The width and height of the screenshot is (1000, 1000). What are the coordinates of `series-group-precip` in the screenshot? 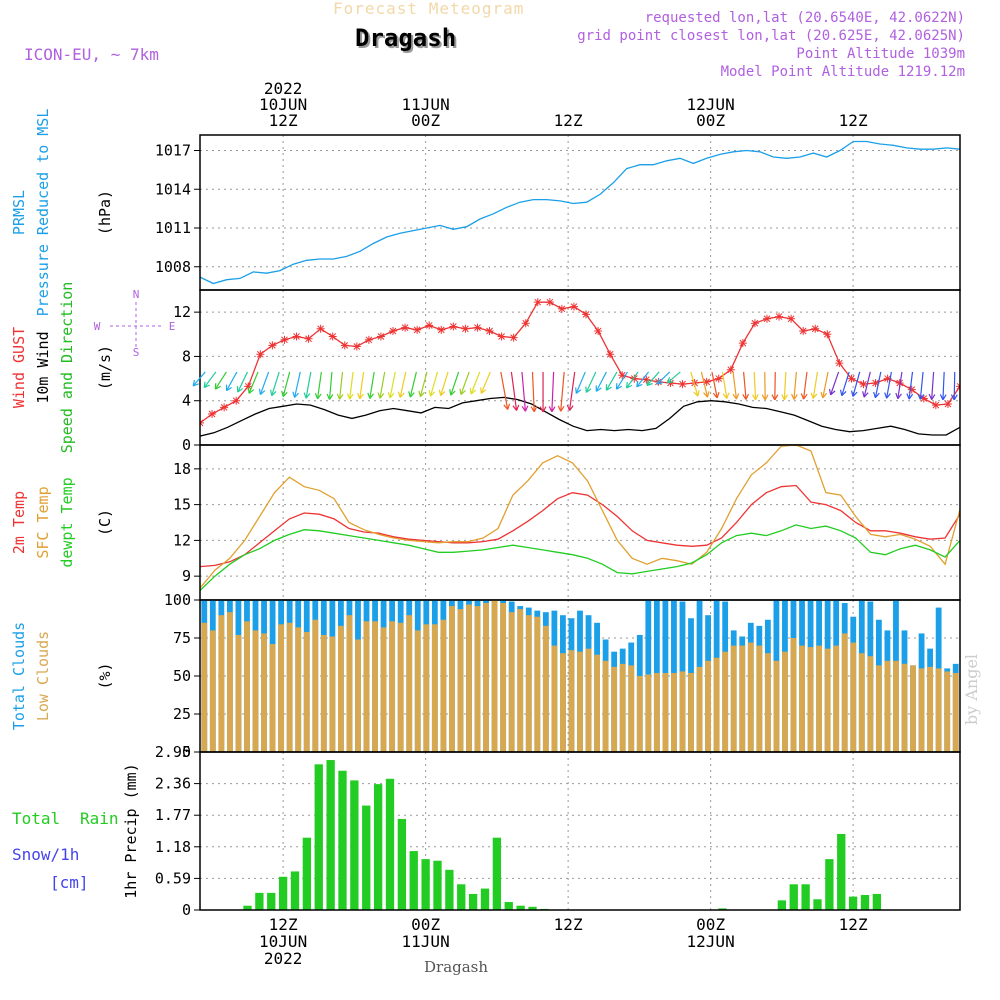 It's located at (562, 835).